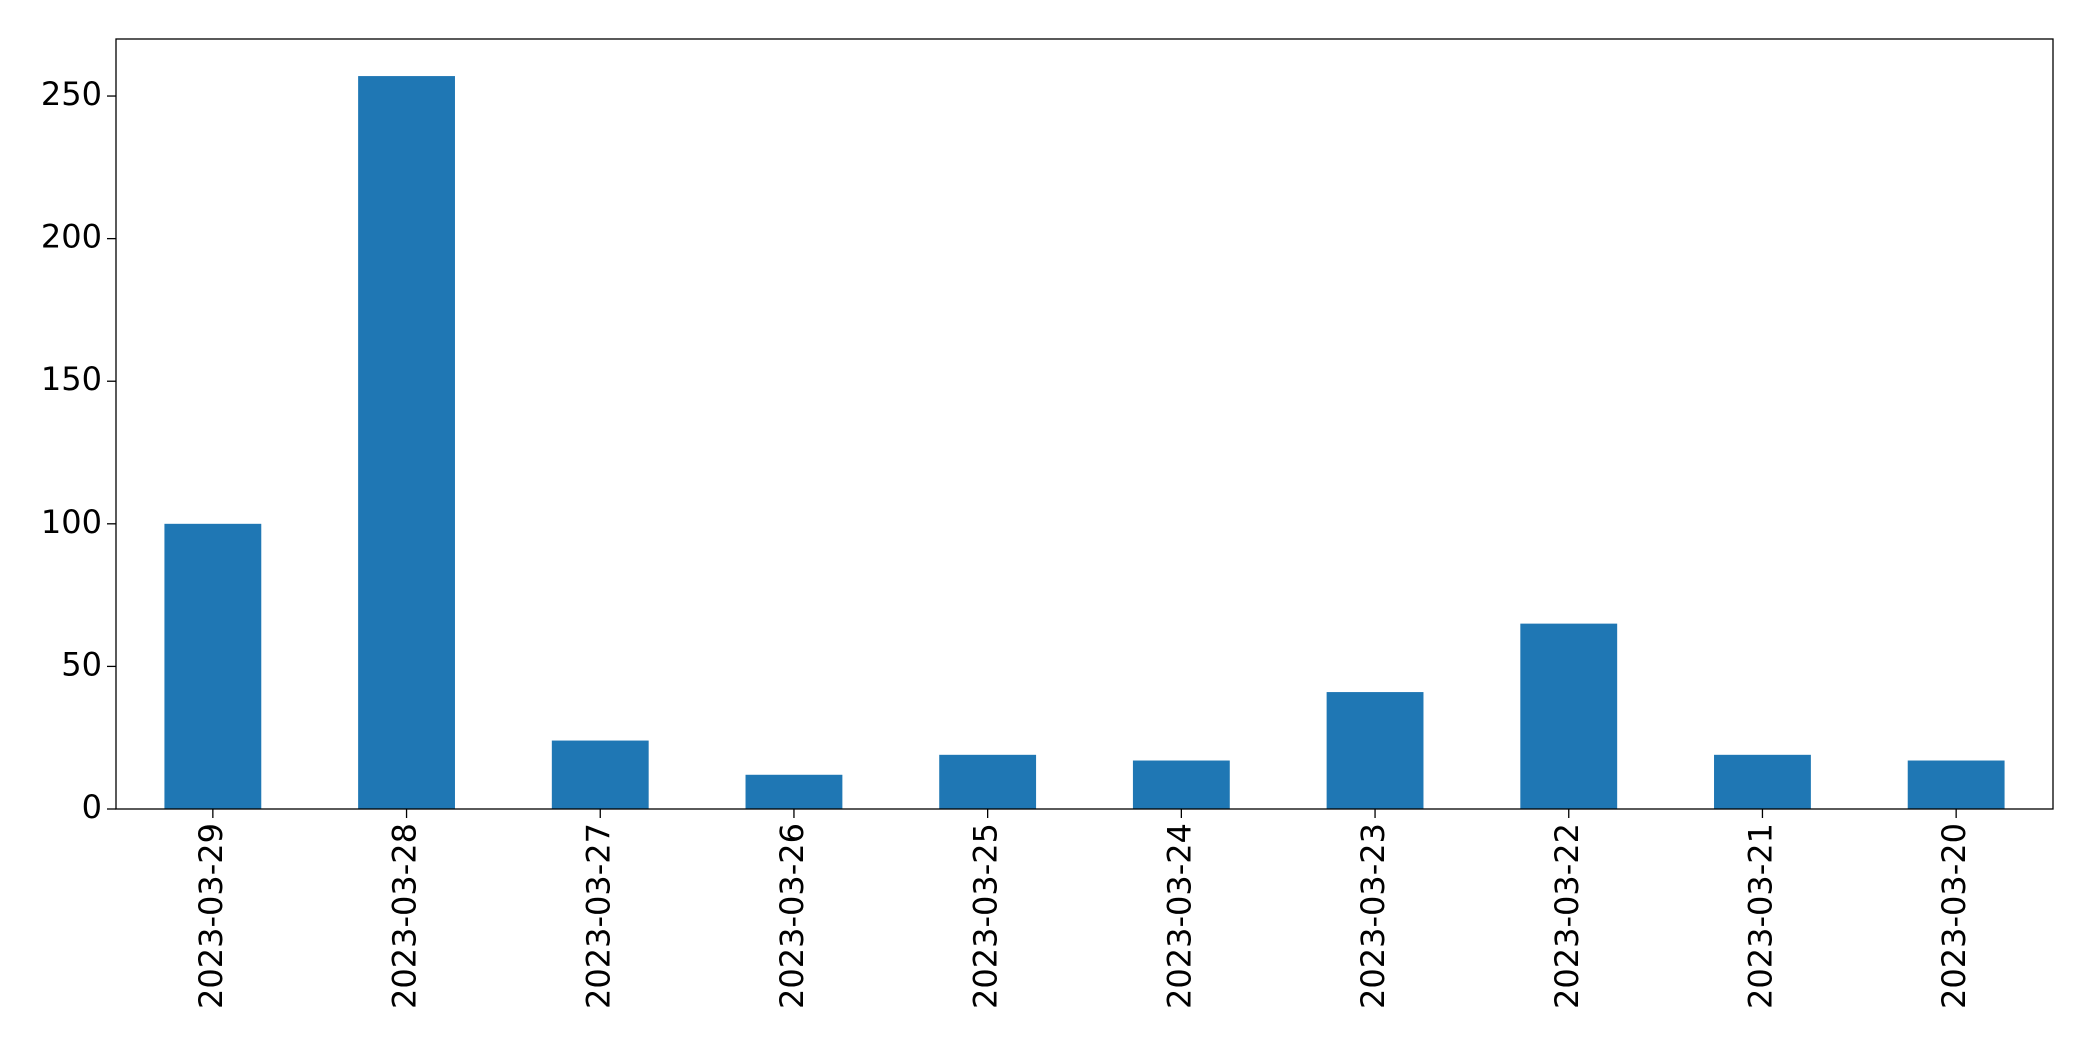 The width and height of the screenshot is (2093, 1061). I want to click on y-tick-label: 150, so click(71, 379).